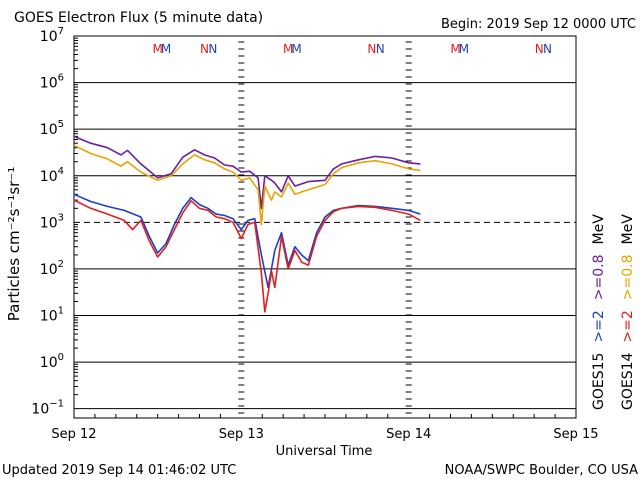 This screenshot has height=480, width=640. Describe the element at coordinates (408, 434) in the screenshot. I see `x-tick-label: Sep 14` at that location.